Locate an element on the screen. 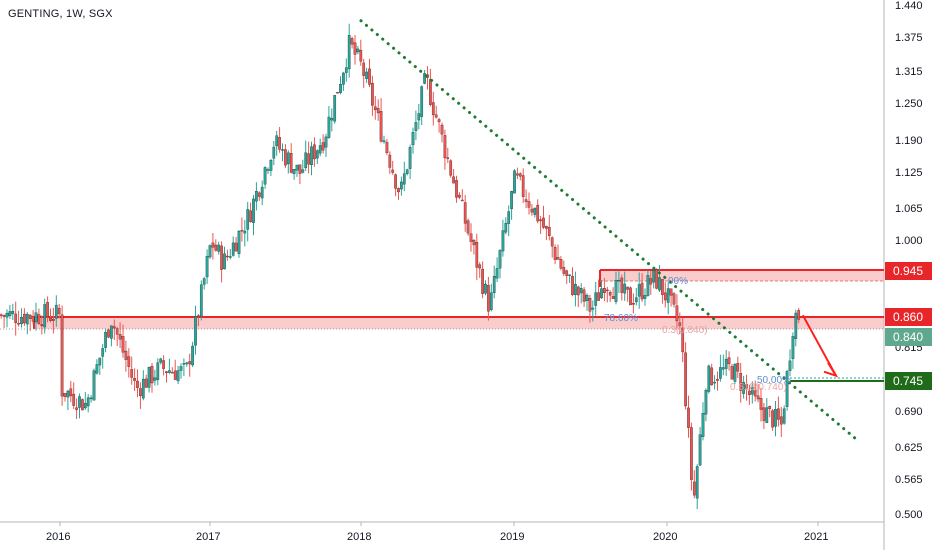 This screenshot has width=932, height=550. y-tick-label: 1.000 is located at coordinates (909, 241).